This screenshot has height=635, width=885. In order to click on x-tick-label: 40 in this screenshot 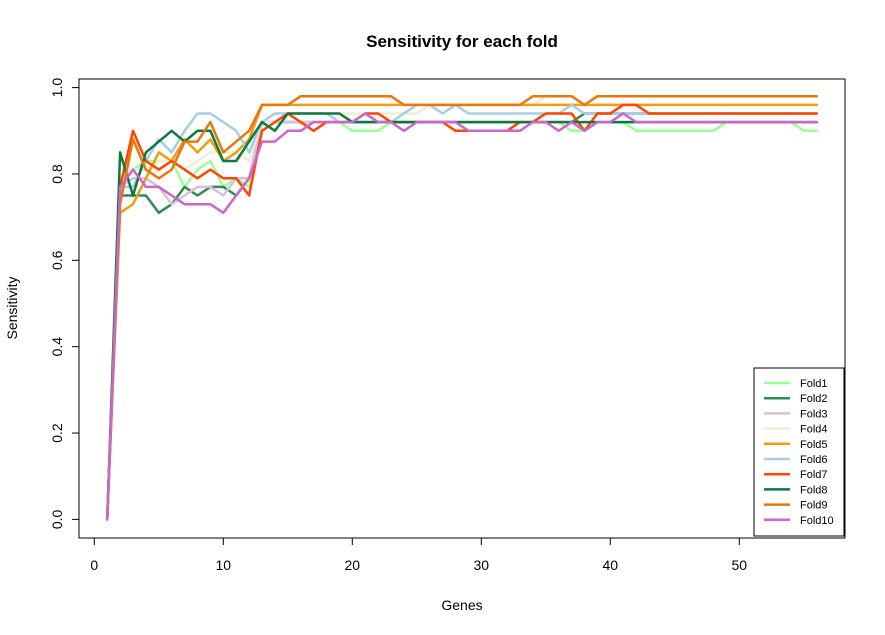, I will do `click(611, 565)`.